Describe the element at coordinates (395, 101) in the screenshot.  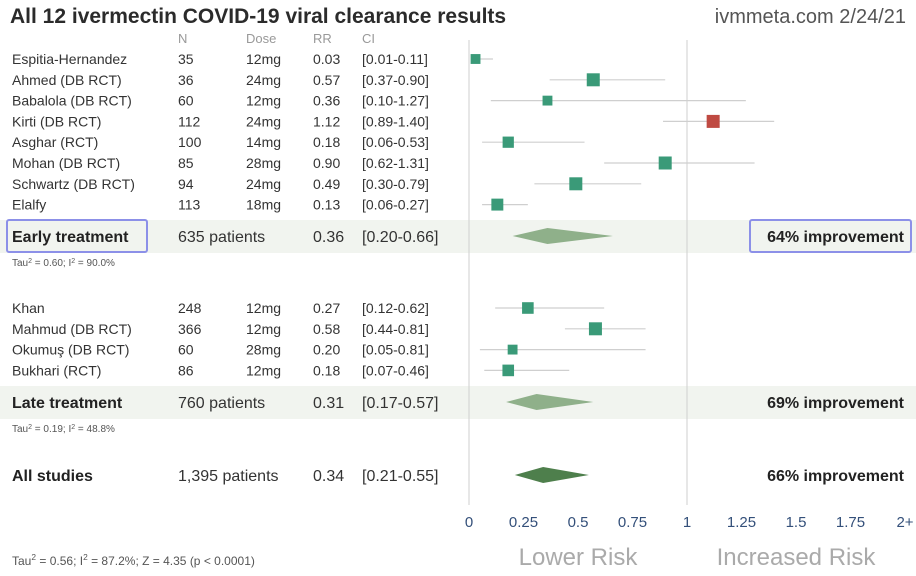
I see `study-ci: [0.10-1.27]` at that location.